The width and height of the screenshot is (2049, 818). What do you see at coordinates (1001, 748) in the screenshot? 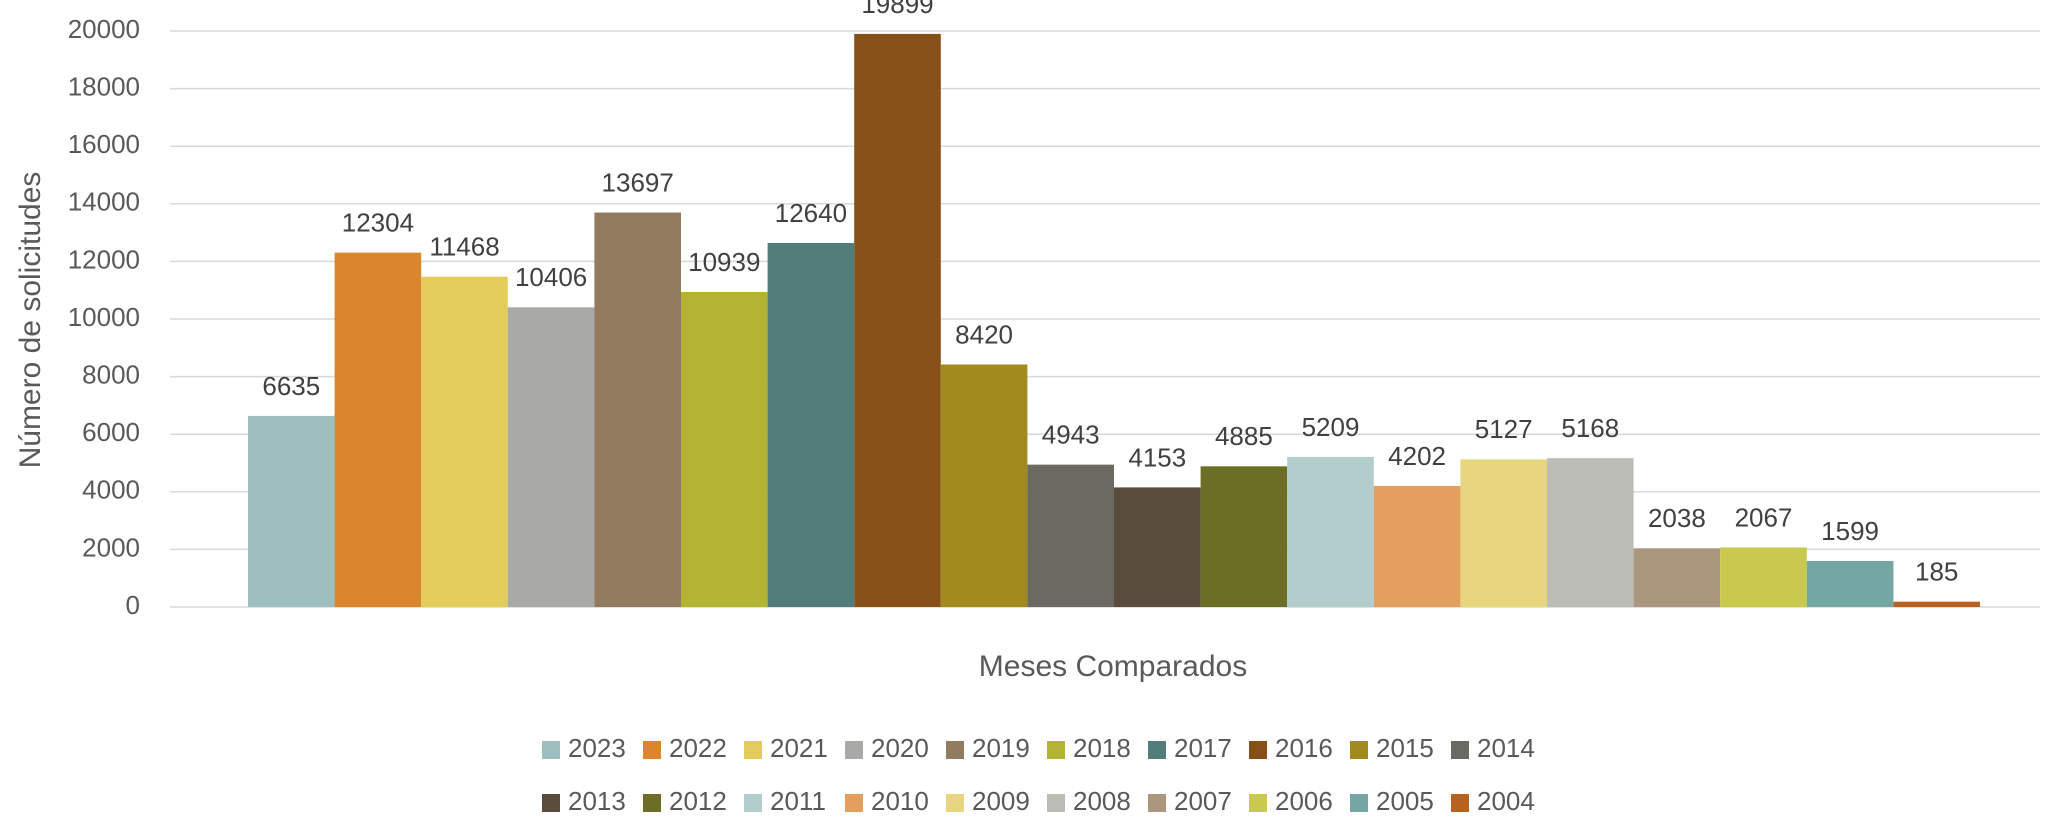
I see `legend-label: 2019` at bounding box center [1001, 748].